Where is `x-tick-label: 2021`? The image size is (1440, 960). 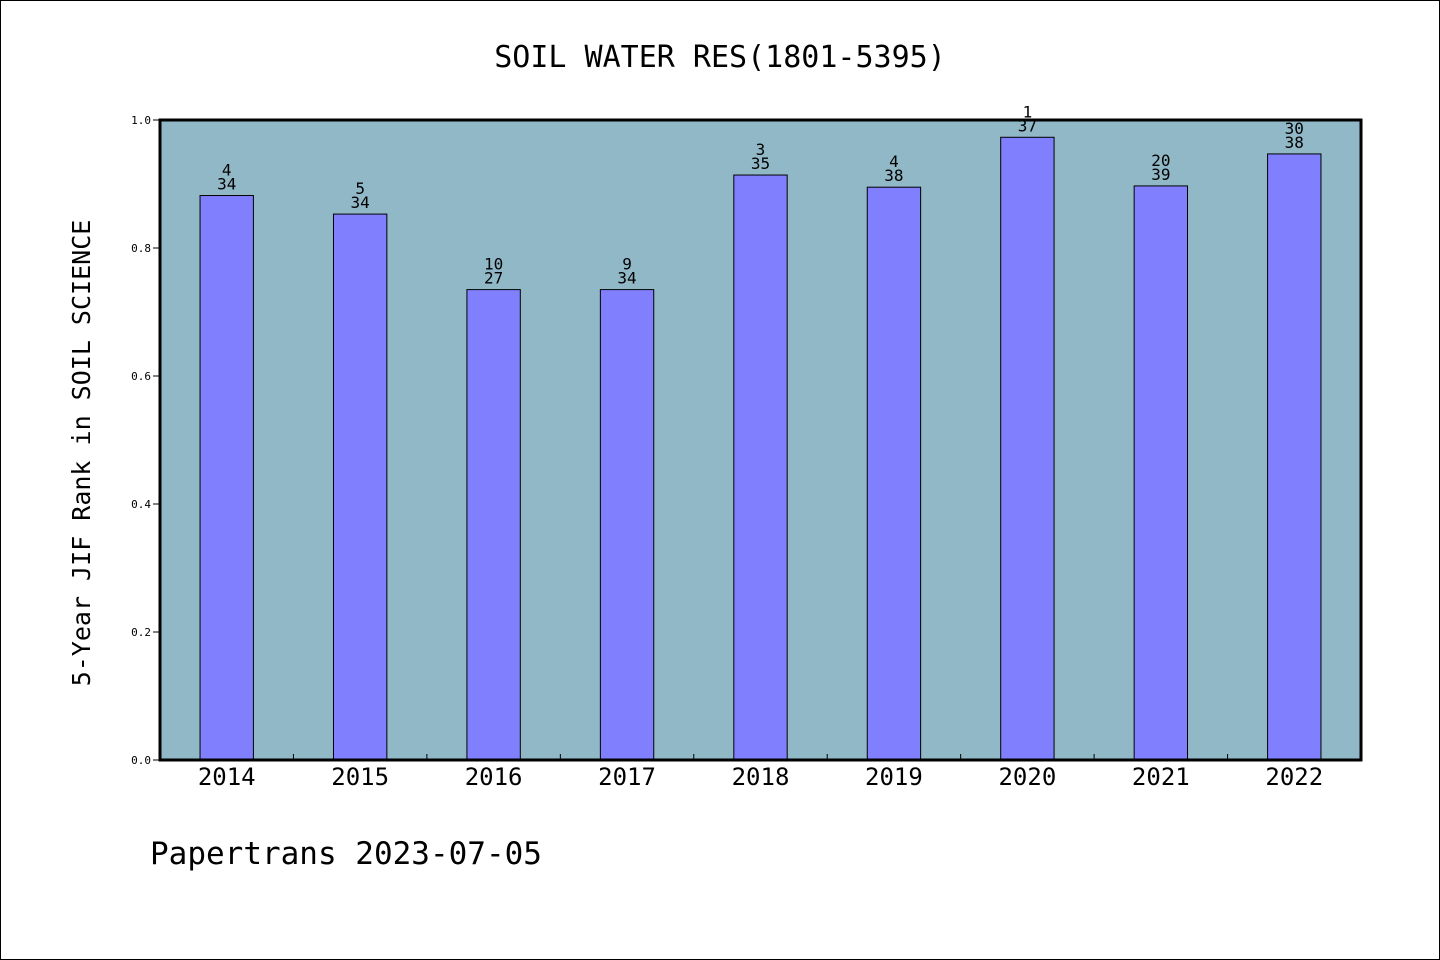
x-tick-label: 2021 is located at coordinates (1161, 777).